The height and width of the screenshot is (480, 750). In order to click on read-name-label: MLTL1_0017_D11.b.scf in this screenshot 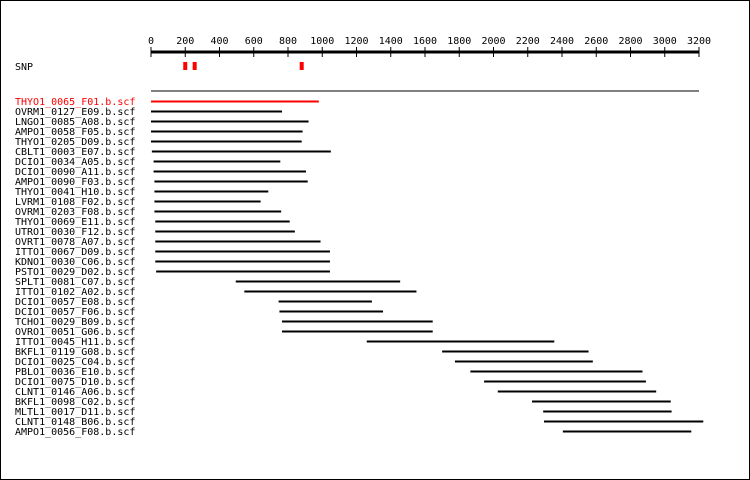, I will do `click(75, 412)`.